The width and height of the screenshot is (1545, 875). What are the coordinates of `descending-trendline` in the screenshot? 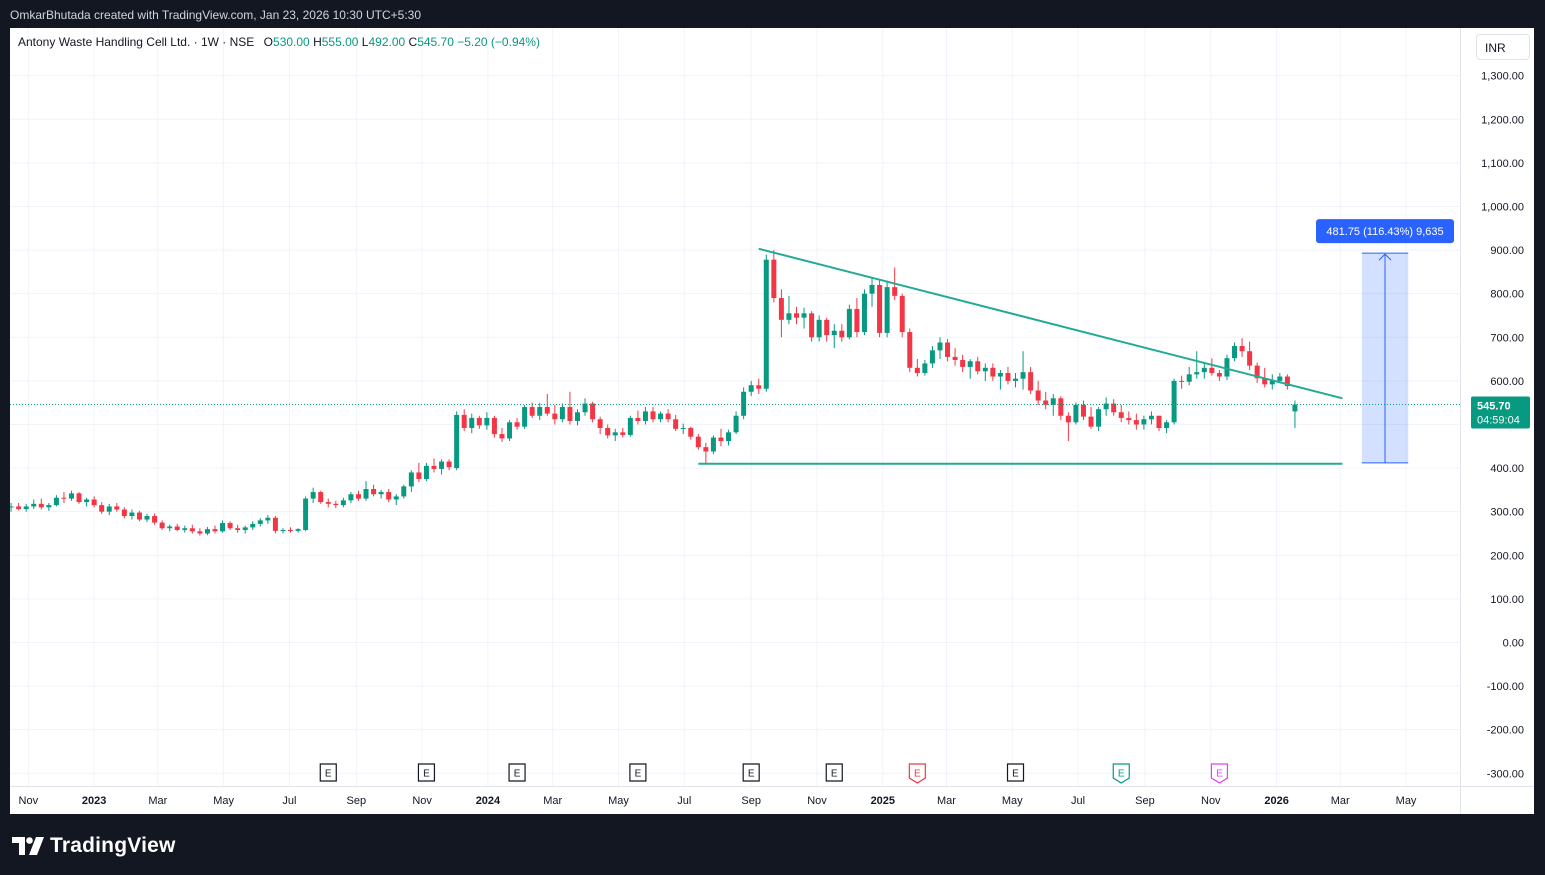 It's located at (1050, 323).